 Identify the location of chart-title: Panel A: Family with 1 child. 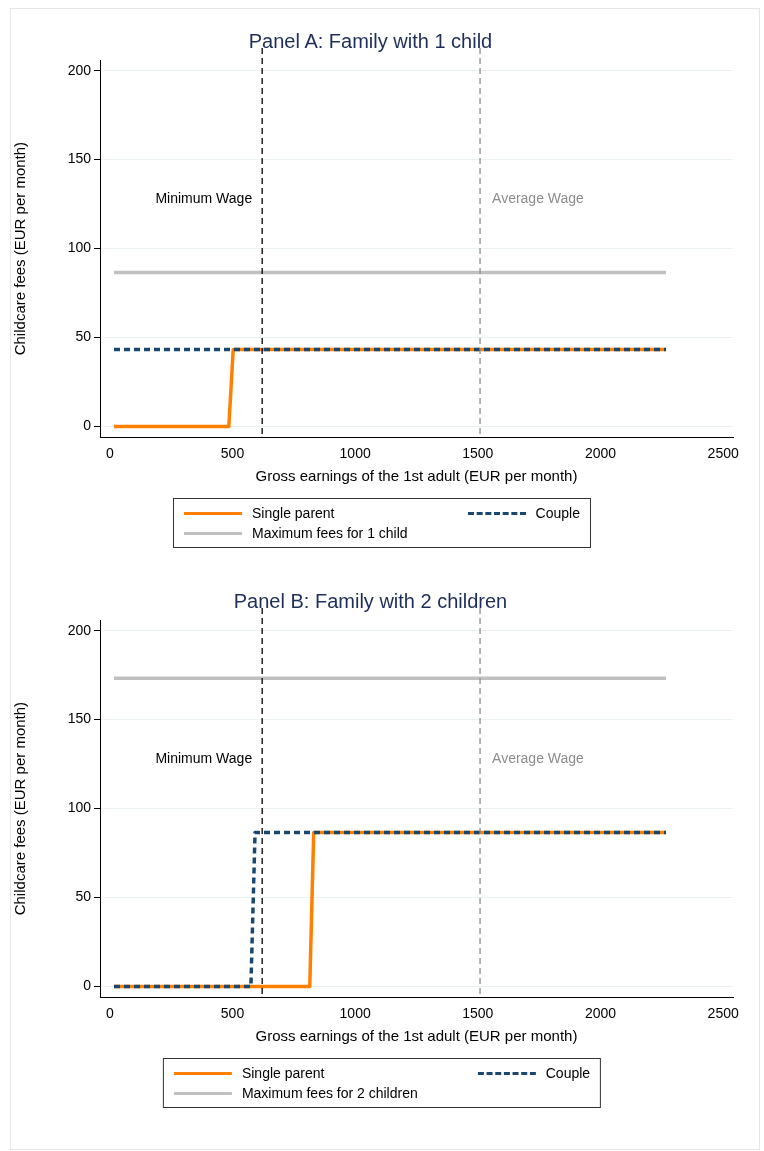
(370, 40).